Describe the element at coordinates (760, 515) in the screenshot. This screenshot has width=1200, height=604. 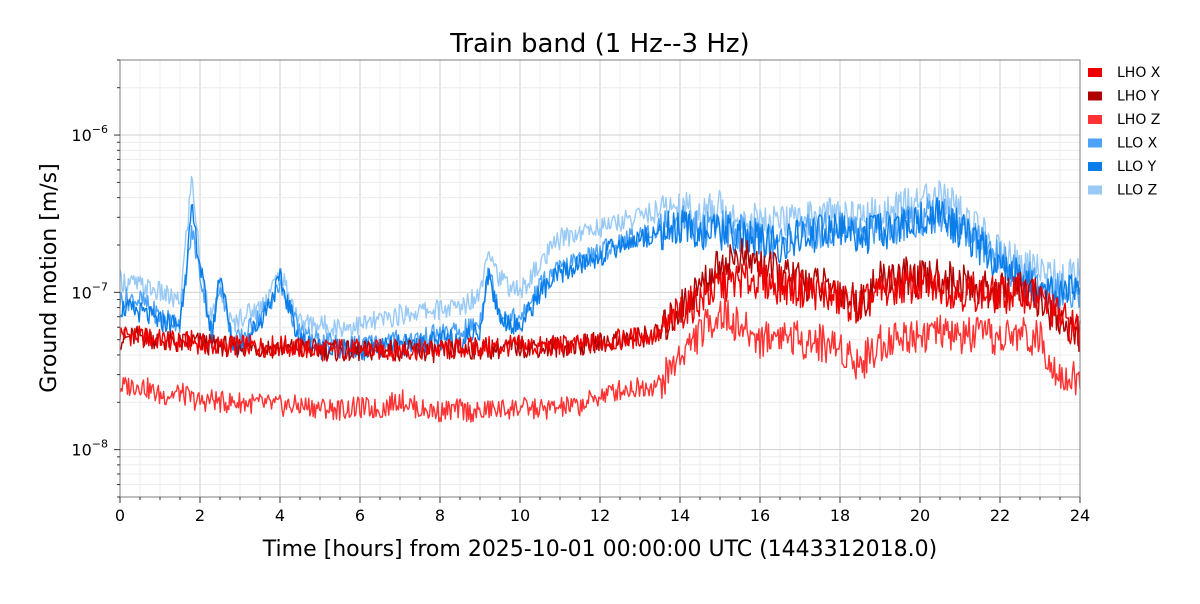
I see `x-tick-label: 16` at that location.